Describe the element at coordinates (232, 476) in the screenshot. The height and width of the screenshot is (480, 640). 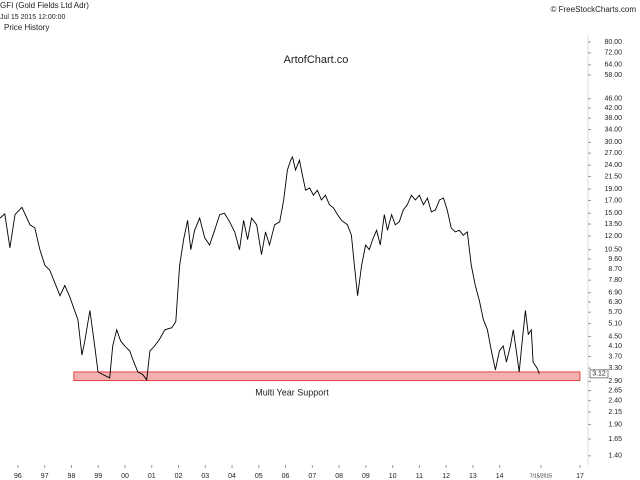
I see `x-tick-label: 04` at that location.